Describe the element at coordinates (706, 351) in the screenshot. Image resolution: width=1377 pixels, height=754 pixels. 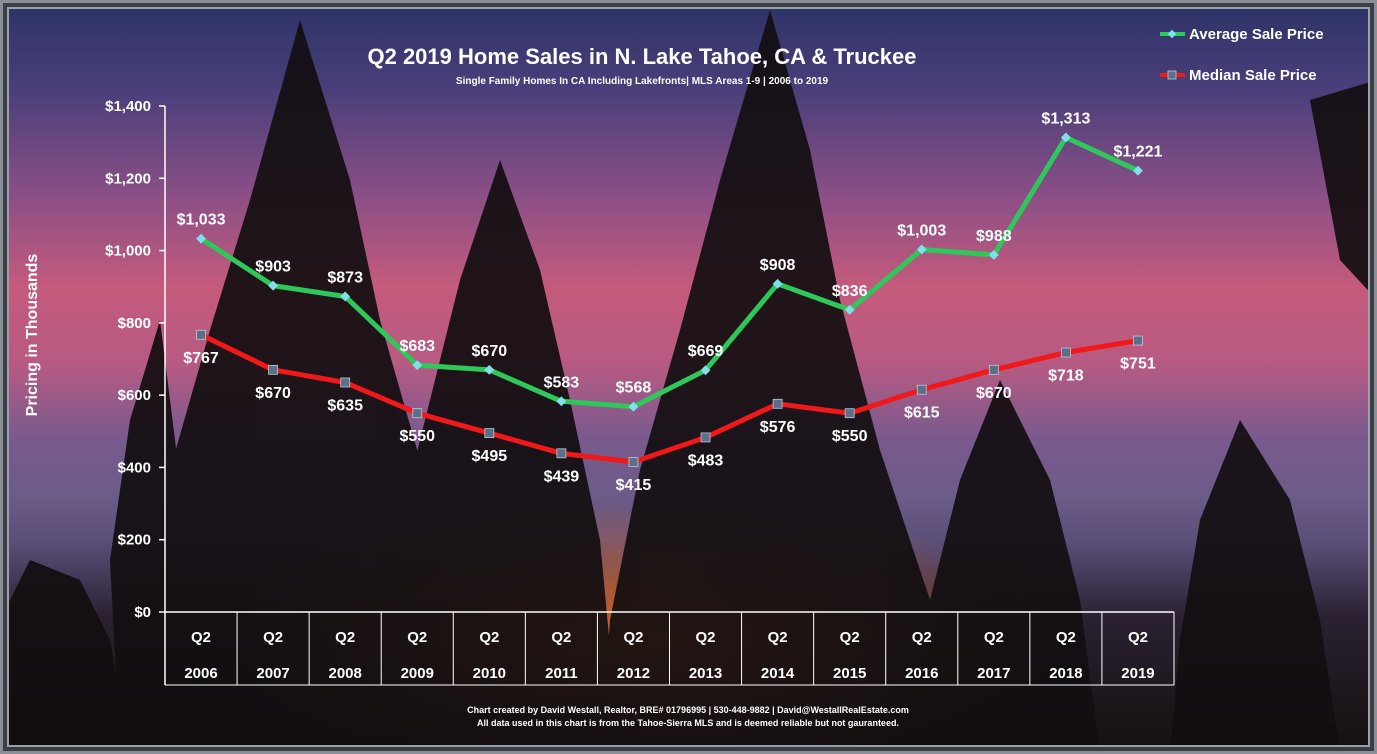
I see `average-data-label: $669` at that location.